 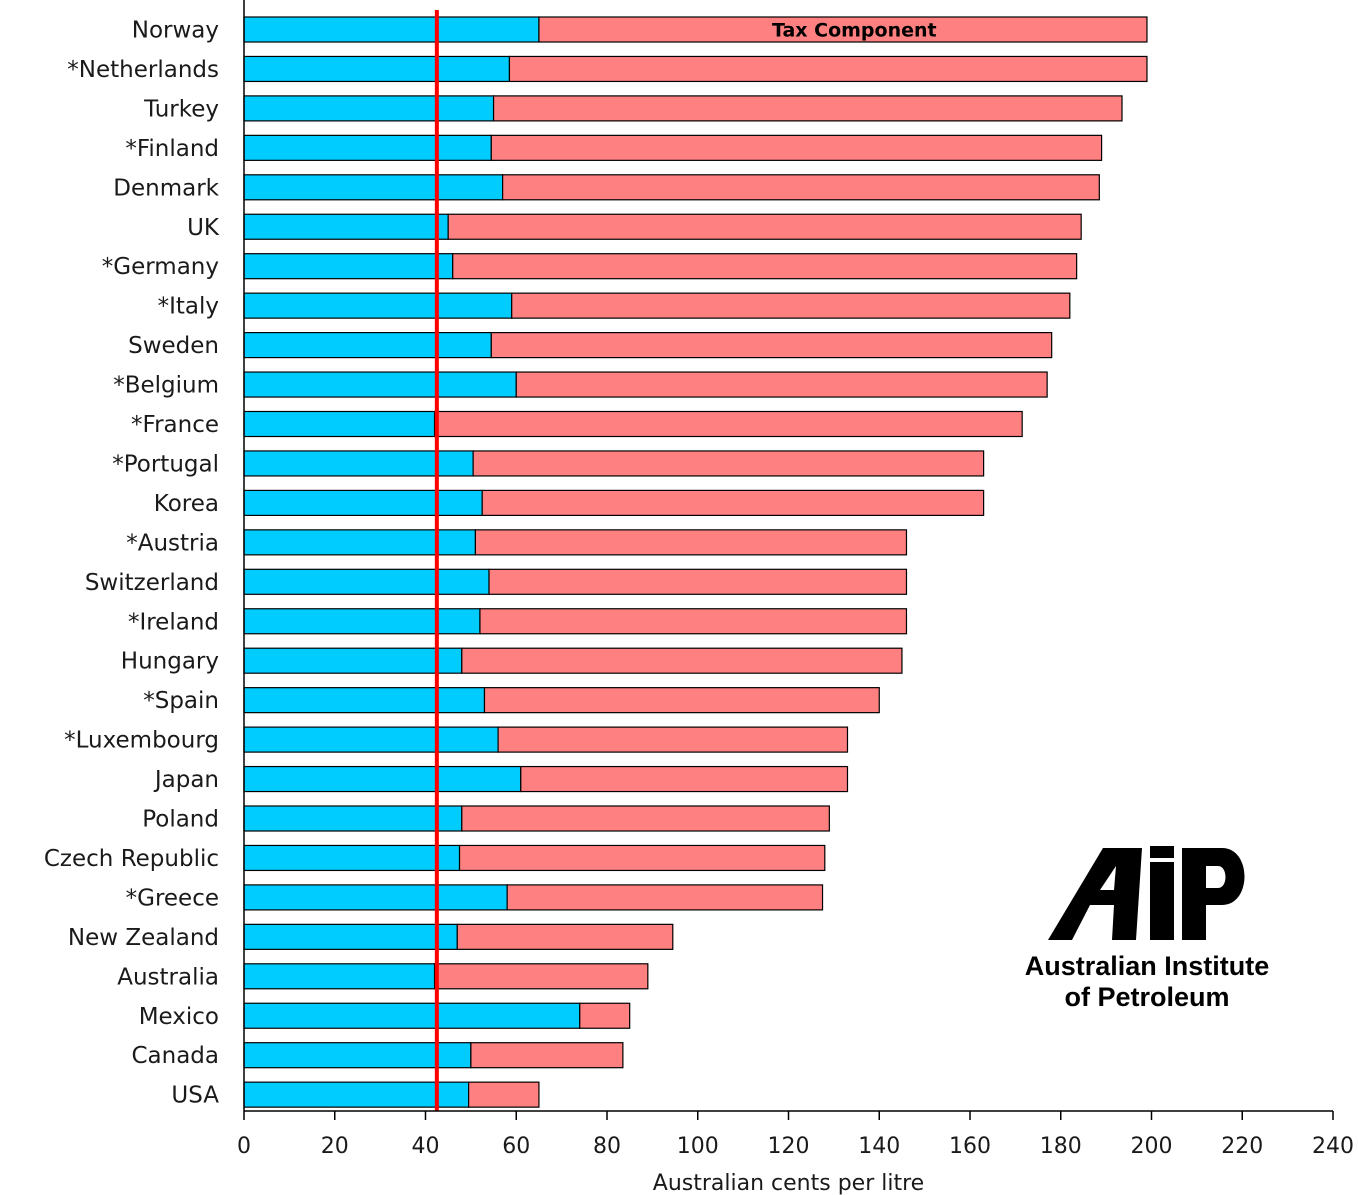 What do you see at coordinates (186, 504) in the screenshot?
I see `category-label: Korea` at bounding box center [186, 504].